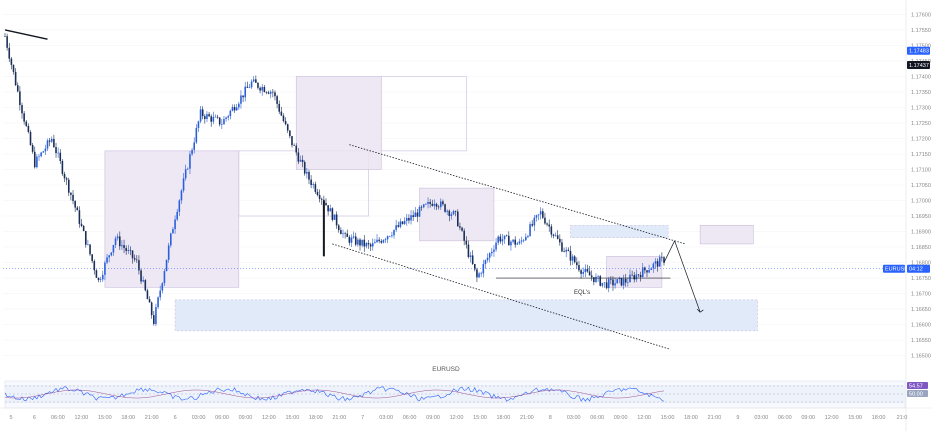 Image resolution: width=932 pixels, height=431 pixels. I want to click on projection-line-up, so click(669, 251).